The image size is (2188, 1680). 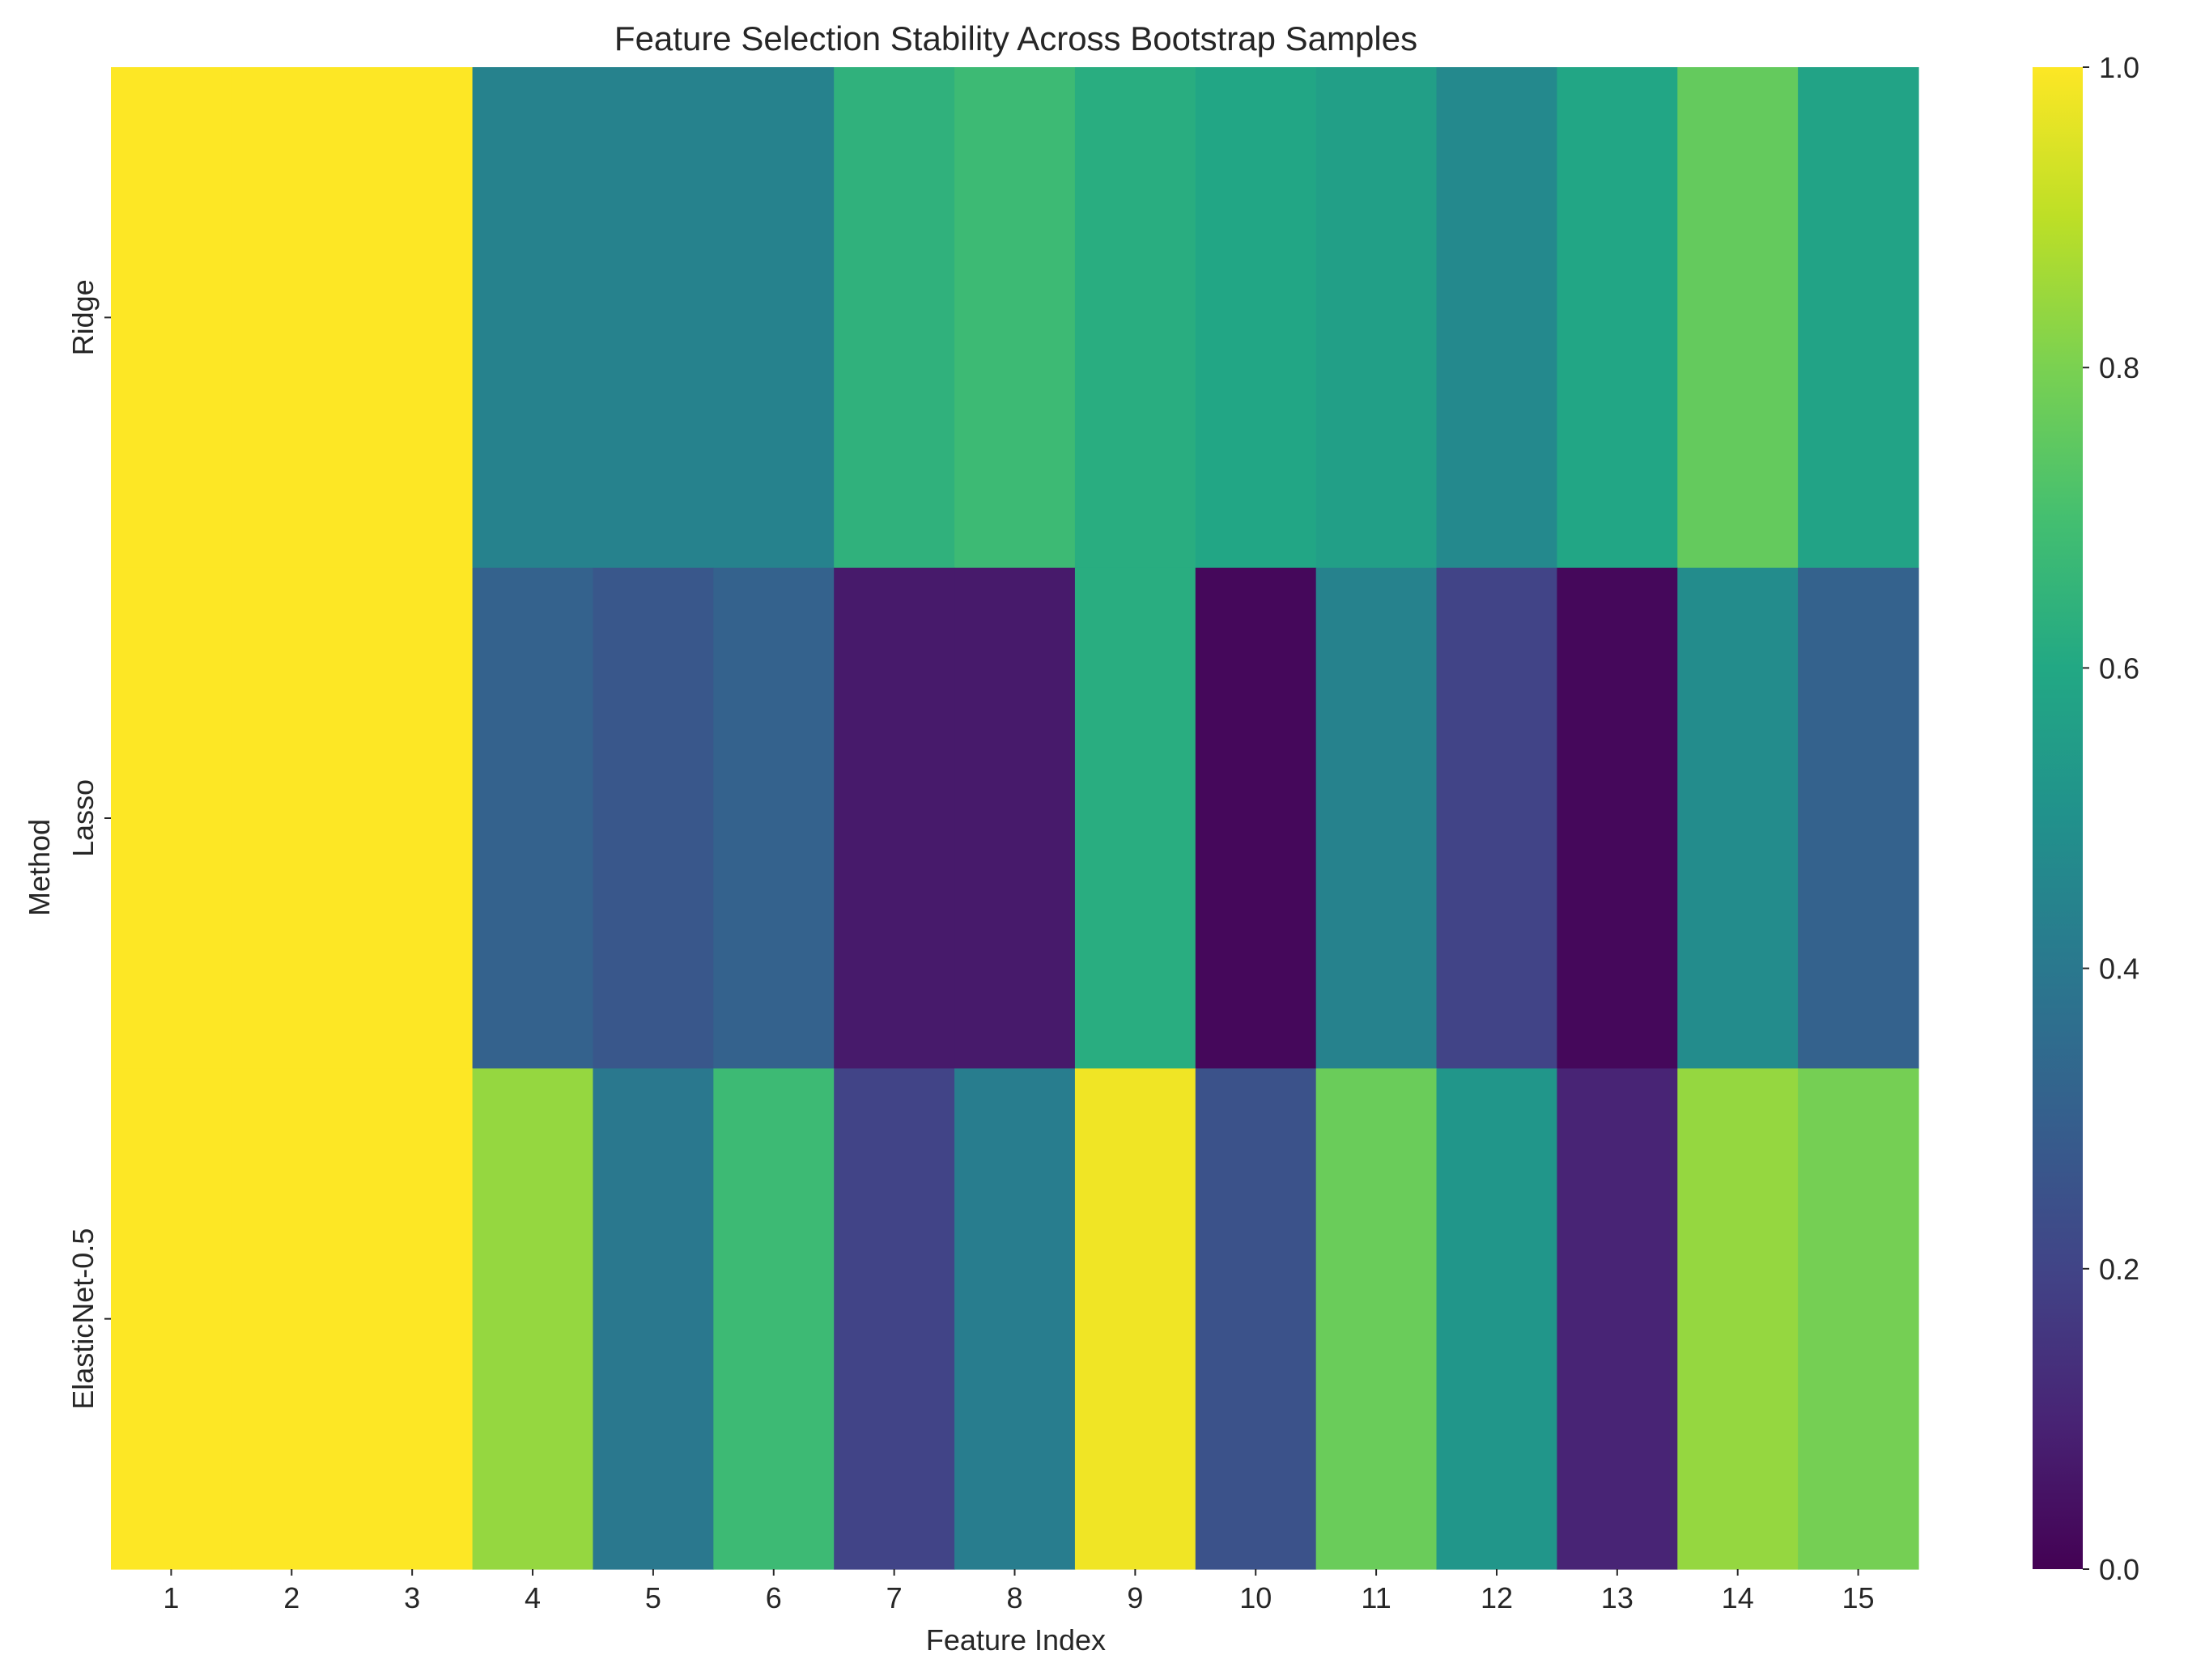 What do you see at coordinates (171, 1598) in the screenshot?
I see `x-tick-label: 1` at bounding box center [171, 1598].